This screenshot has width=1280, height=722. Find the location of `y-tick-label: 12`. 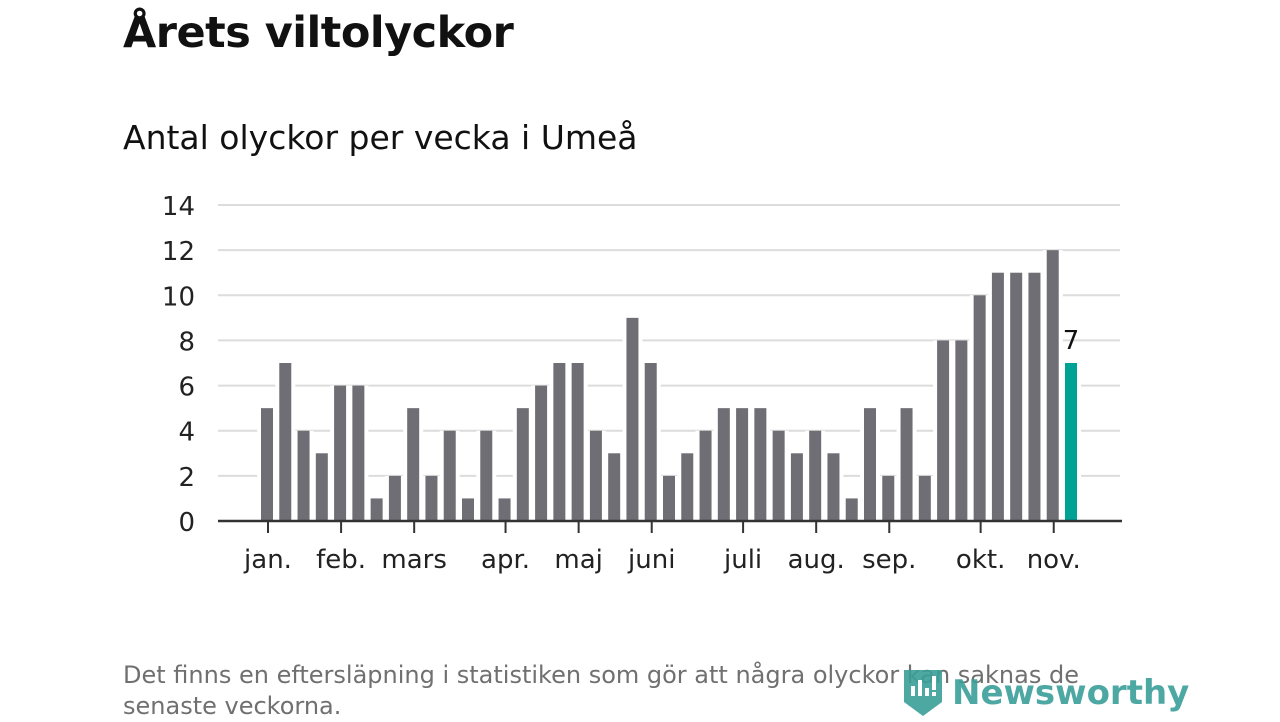

y-tick-label: 12 is located at coordinates (178, 252).